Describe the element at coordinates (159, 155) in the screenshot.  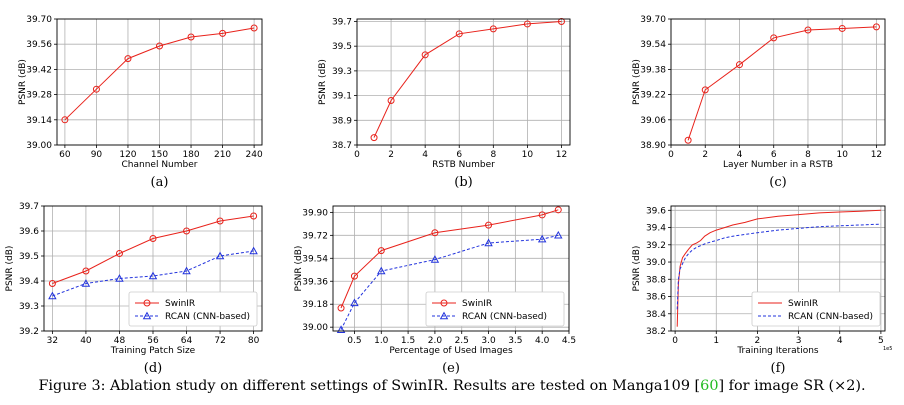
I see `x-tick-label: 150` at that location.